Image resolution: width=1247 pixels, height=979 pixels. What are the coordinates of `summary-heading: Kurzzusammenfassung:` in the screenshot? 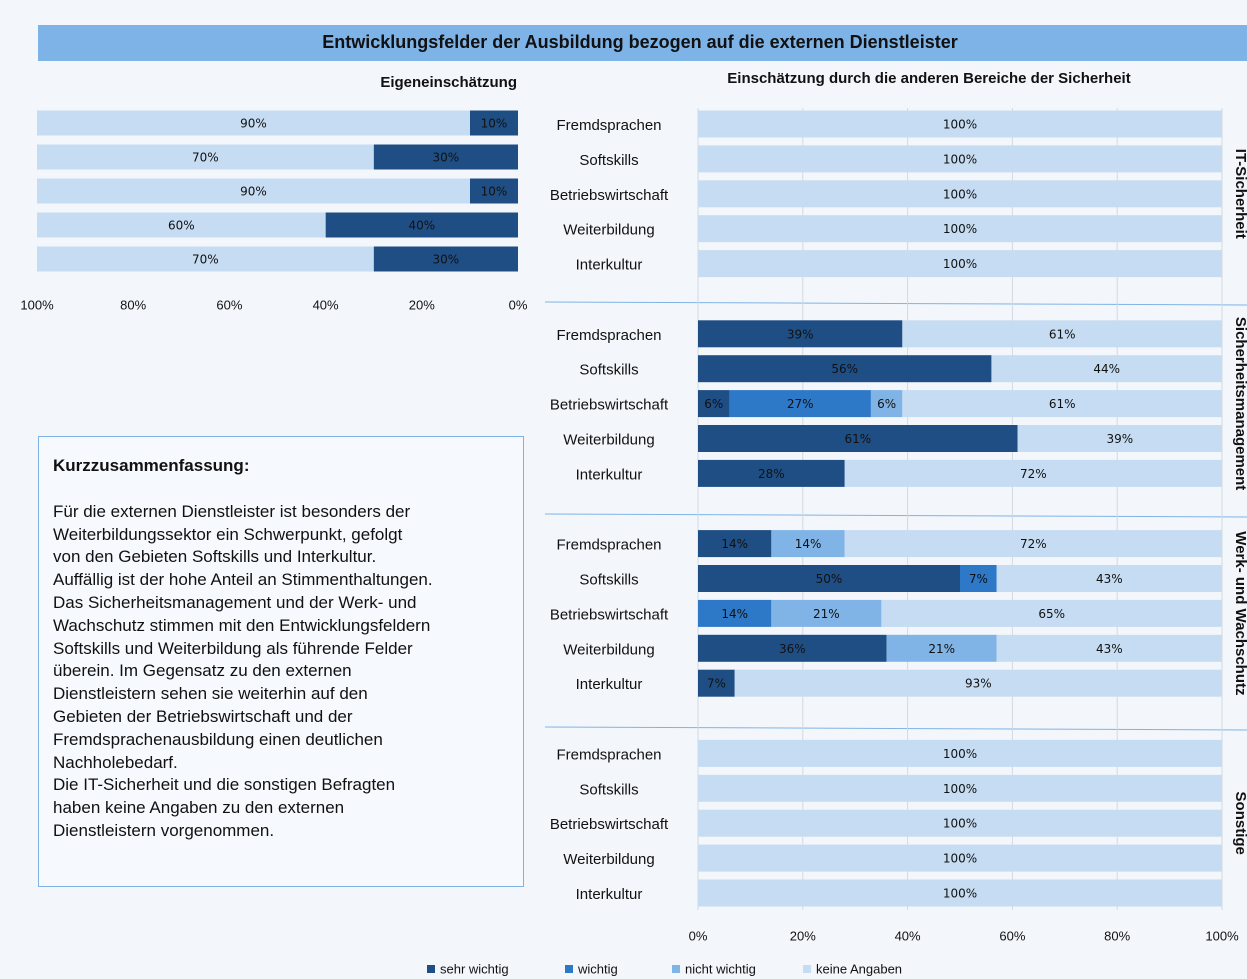 It's located at (151, 465).